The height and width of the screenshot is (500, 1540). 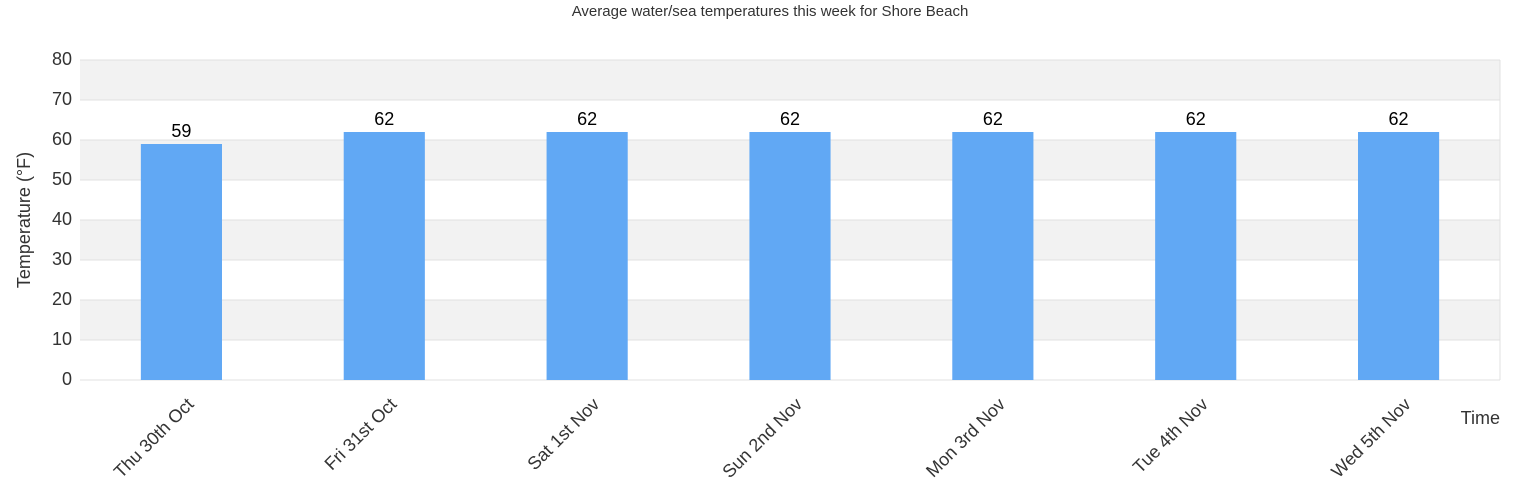 What do you see at coordinates (563, 434) in the screenshot?
I see `x-tick-label: Sat 1st Nov` at bounding box center [563, 434].